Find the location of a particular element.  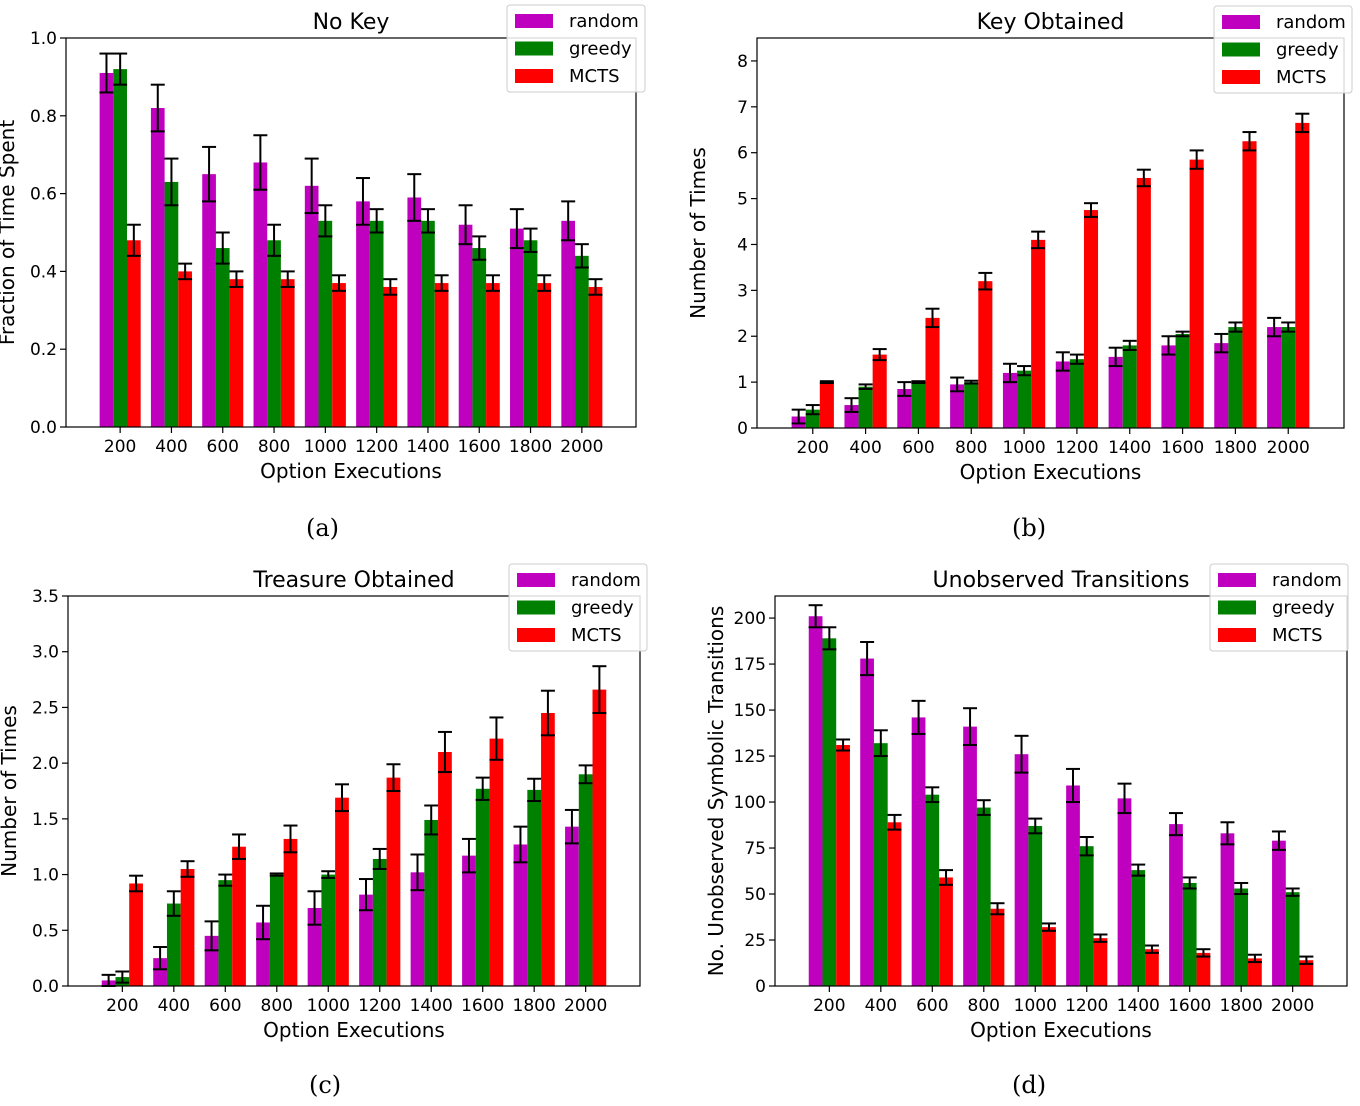

y-axis-label: No. Unobserved Symbolic Transitions is located at coordinates (716, 791).